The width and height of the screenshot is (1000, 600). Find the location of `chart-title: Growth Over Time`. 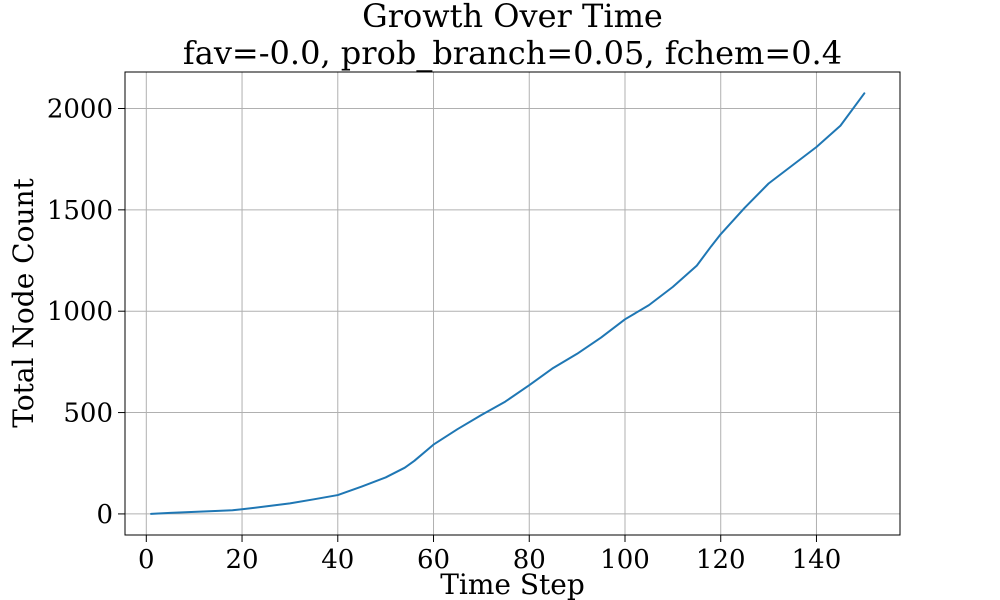

chart-title: Growth Over Time is located at coordinates (512, 17).